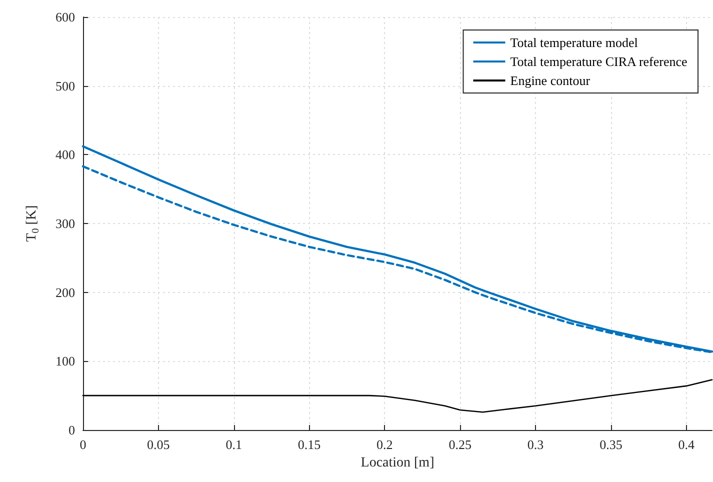 This screenshot has width=713, height=482. What do you see at coordinates (65, 154) in the screenshot?
I see `y-tick-label: 400` at bounding box center [65, 154].